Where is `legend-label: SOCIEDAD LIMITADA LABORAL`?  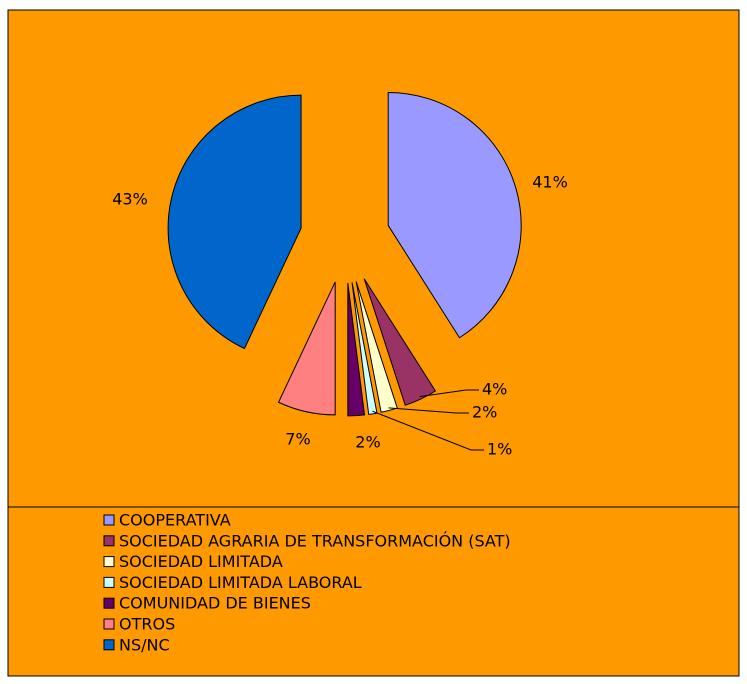 legend-label: SOCIEDAD LIMITADA LABORAL is located at coordinates (240, 582).